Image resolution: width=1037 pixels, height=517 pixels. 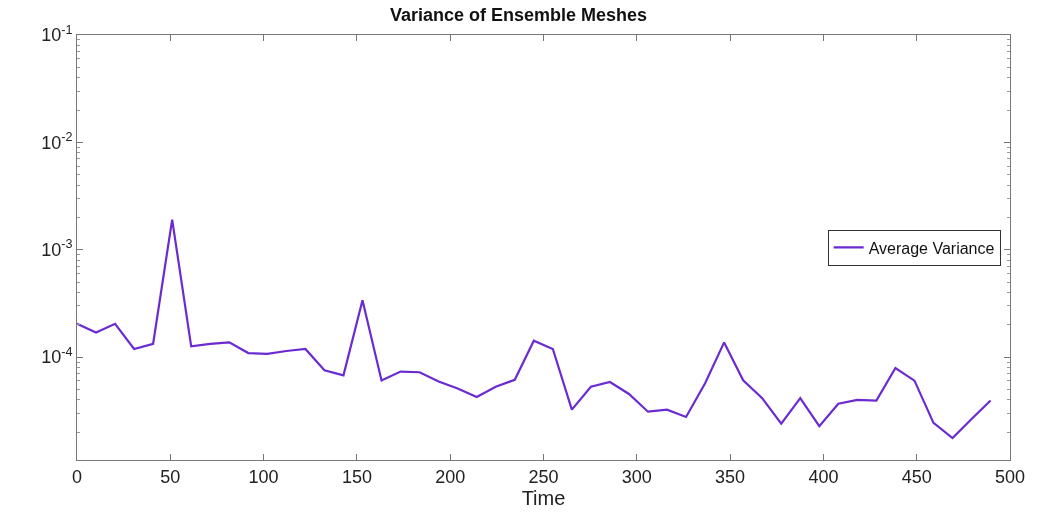 I want to click on x-tick-label: 100, so click(x=263, y=476).